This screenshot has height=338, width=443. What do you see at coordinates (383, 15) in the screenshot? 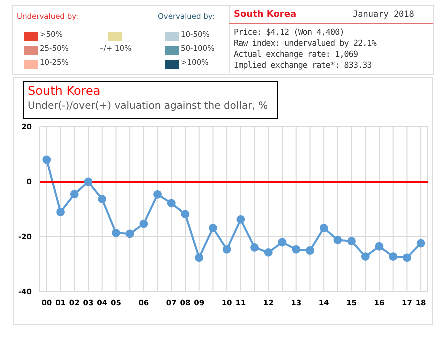
I see `text: January 2018` at bounding box center [383, 15].